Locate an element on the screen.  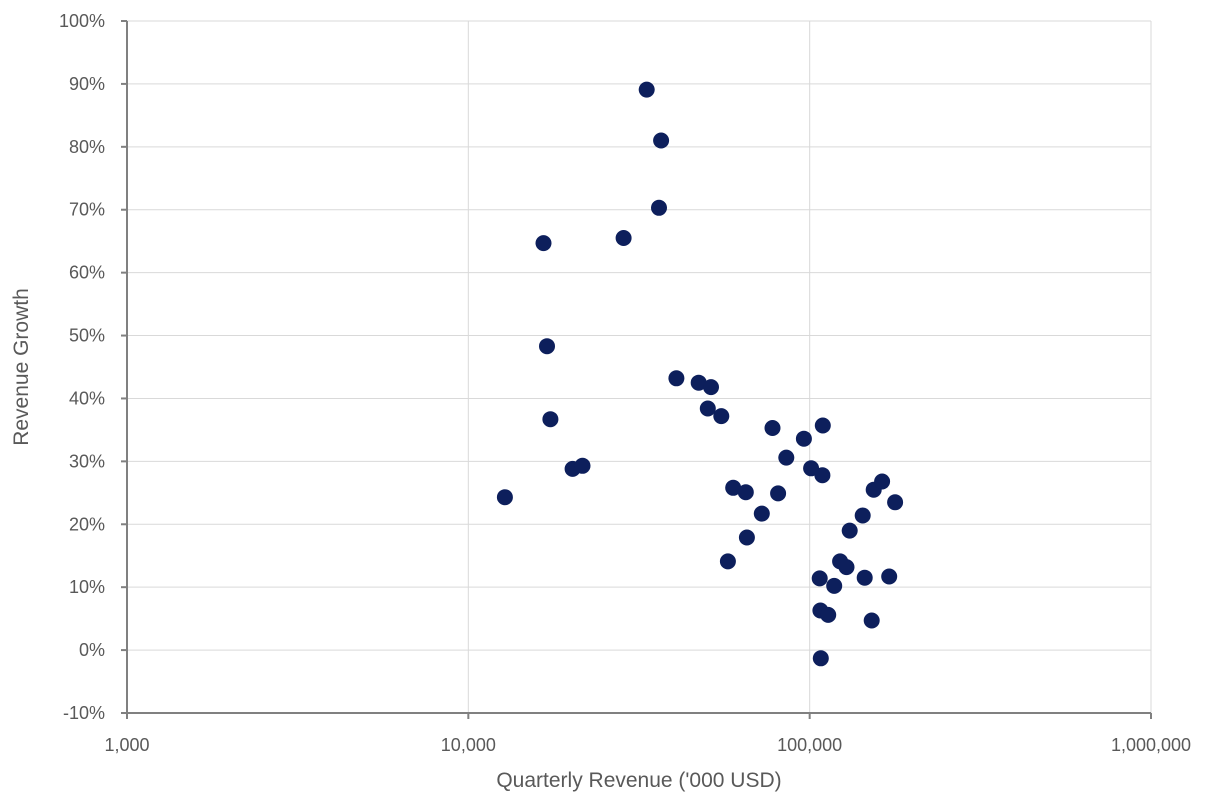
y-tick-label: 90% is located at coordinates (87, 84).